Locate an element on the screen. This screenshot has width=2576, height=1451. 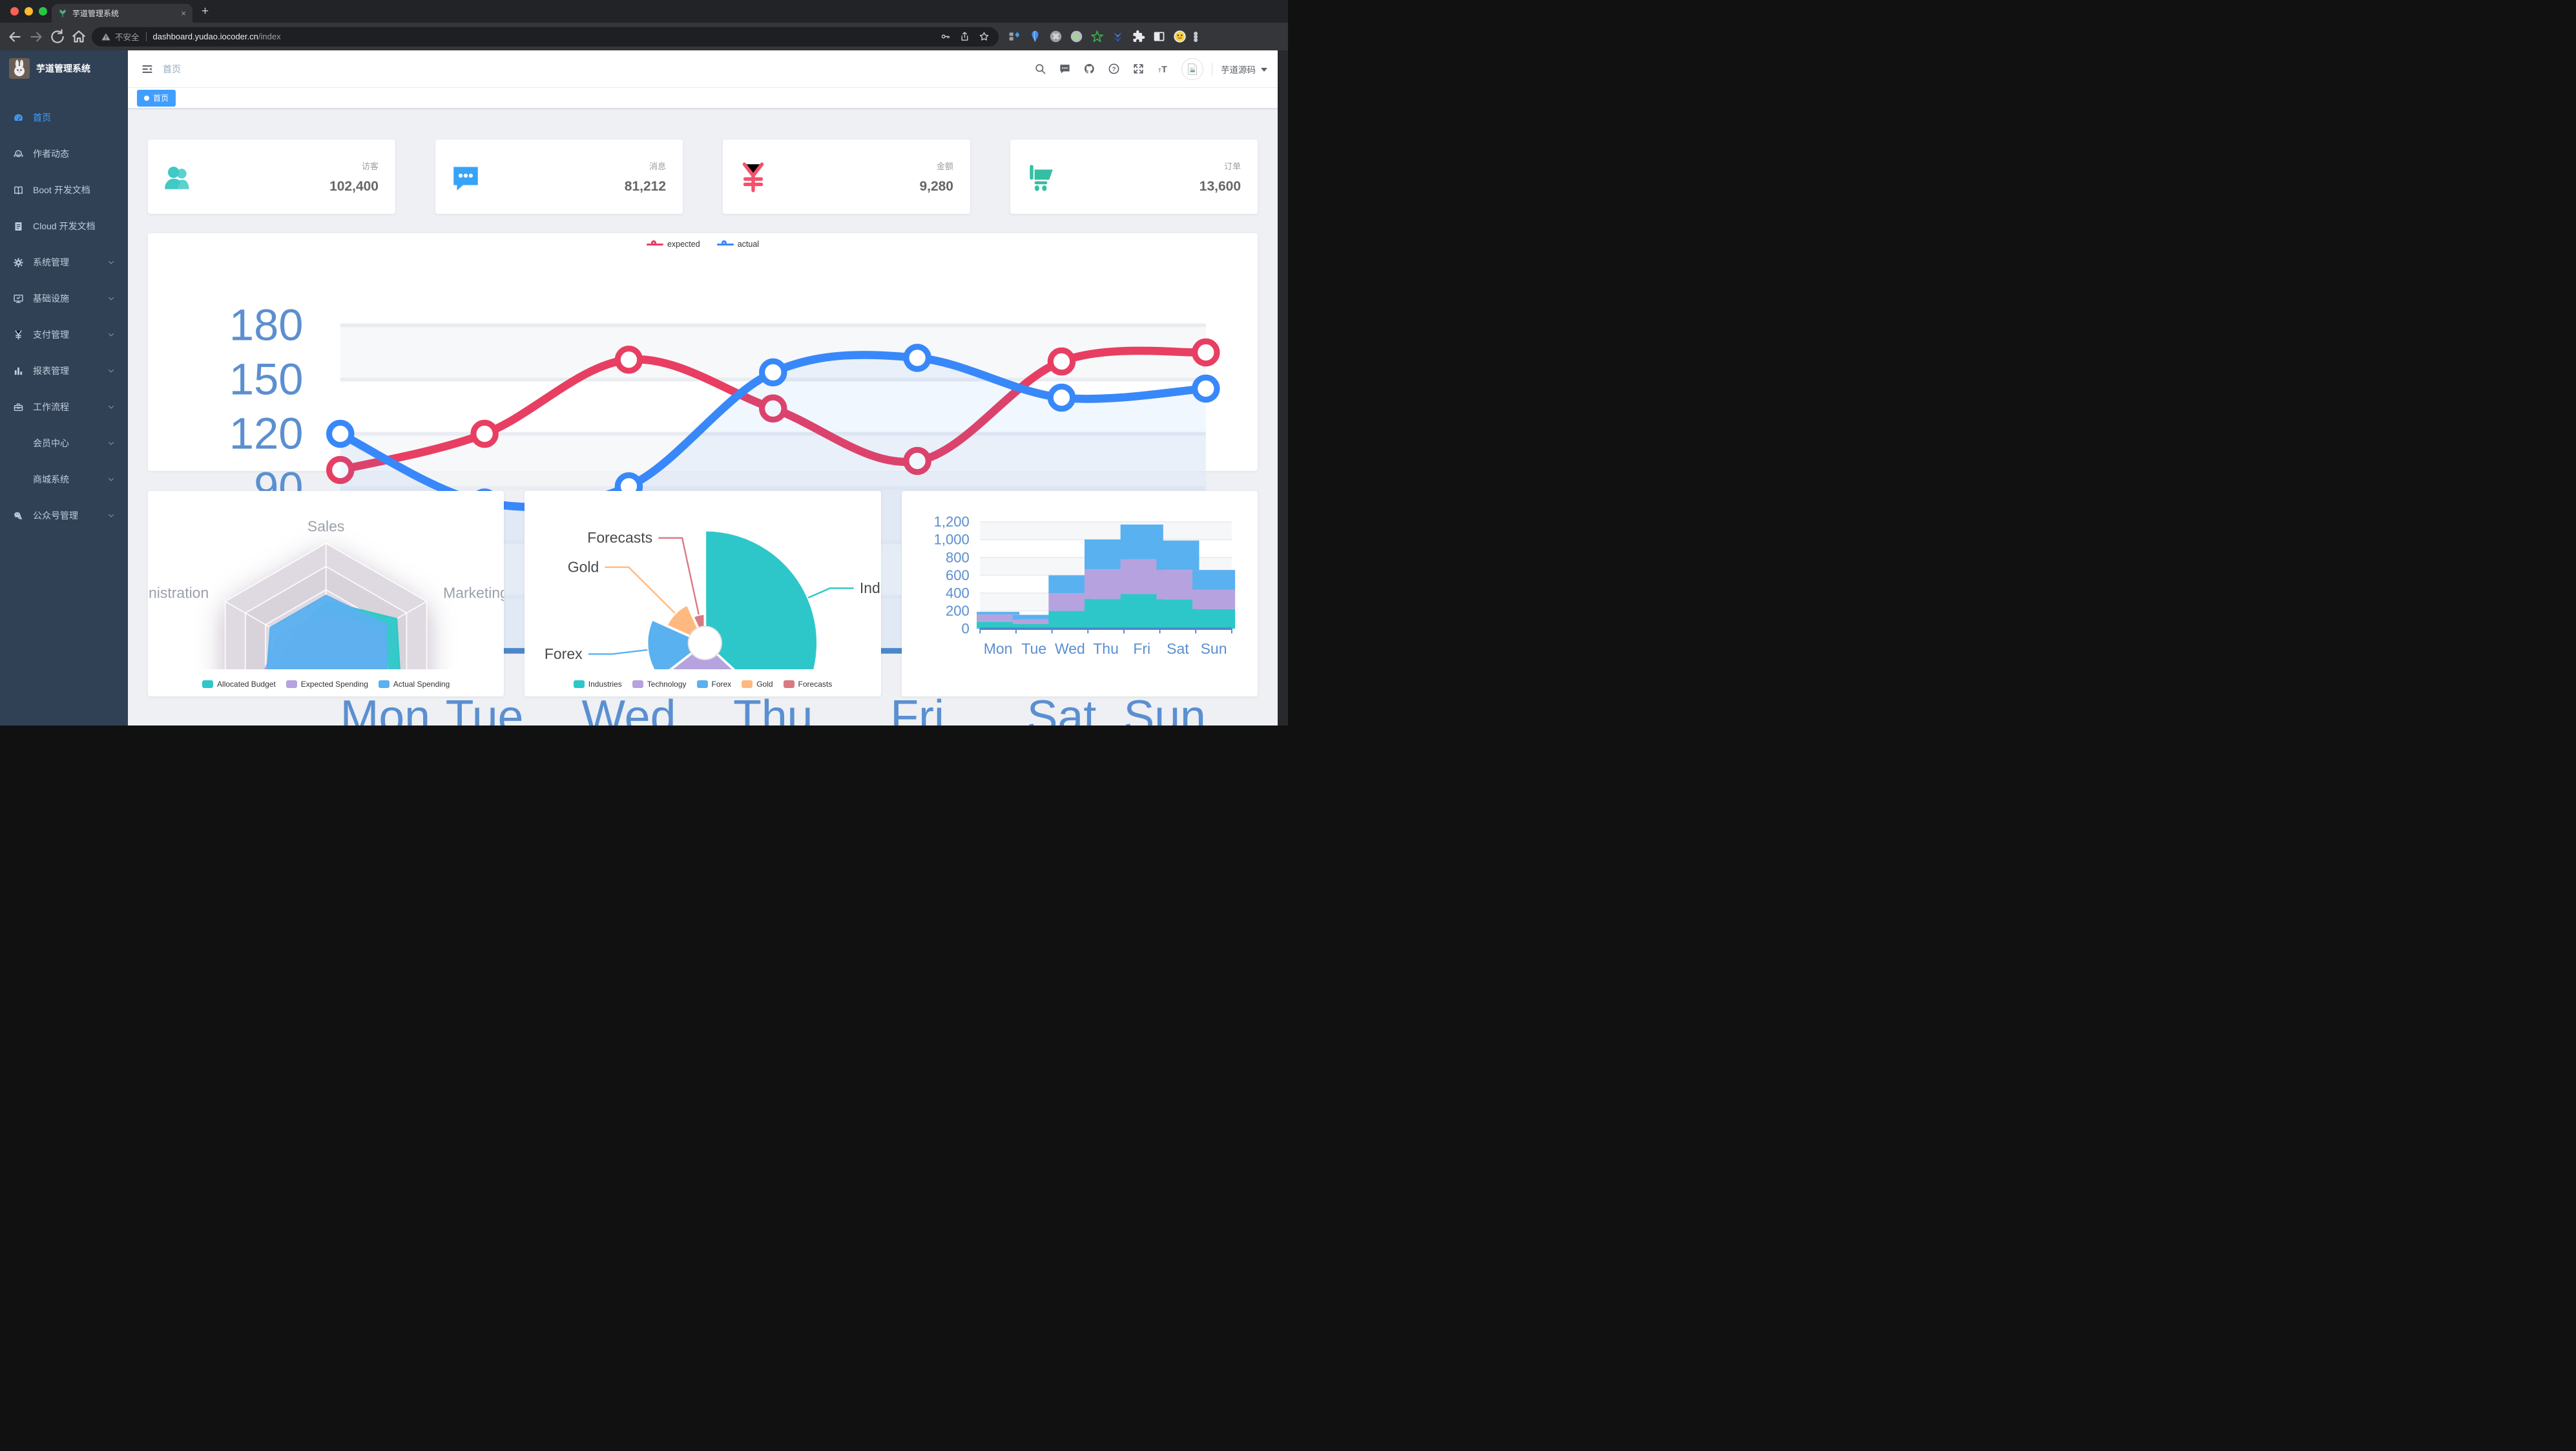
security-label: 不安全 is located at coordinates (127, 37).